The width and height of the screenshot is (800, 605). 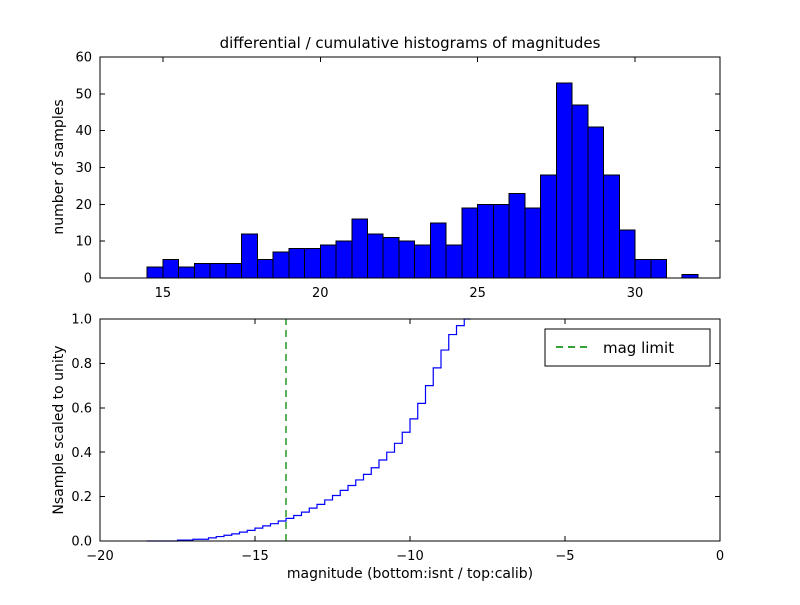 What do you see at coordinates (477, 293) in the screenshot?
I see `x-tick-label: 25` at bounding box center [477, 293].